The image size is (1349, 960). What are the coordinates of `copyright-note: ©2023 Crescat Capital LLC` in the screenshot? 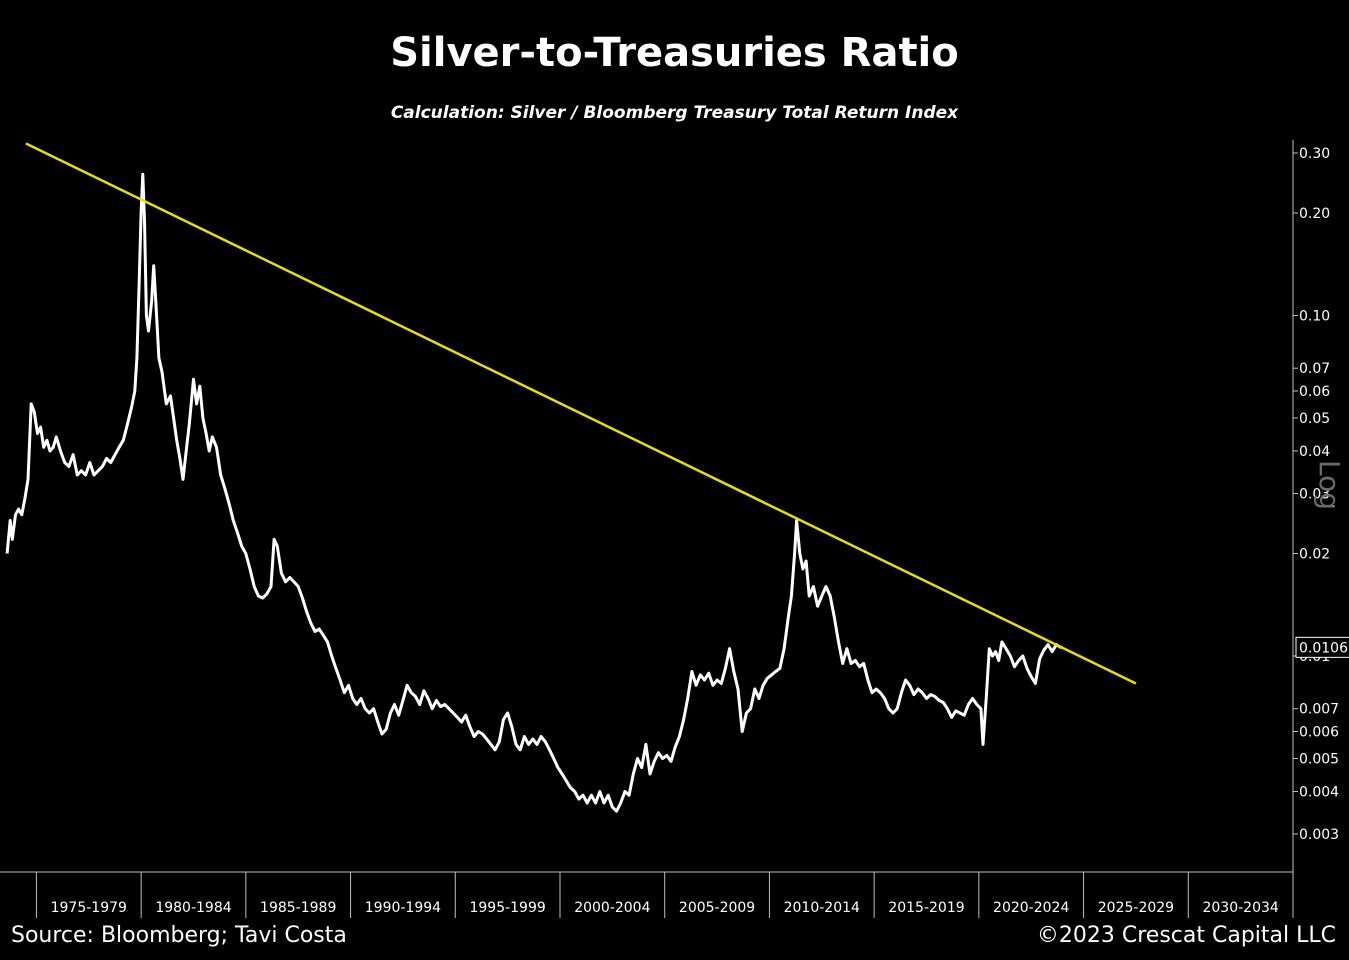 It's located at (1186, 935).